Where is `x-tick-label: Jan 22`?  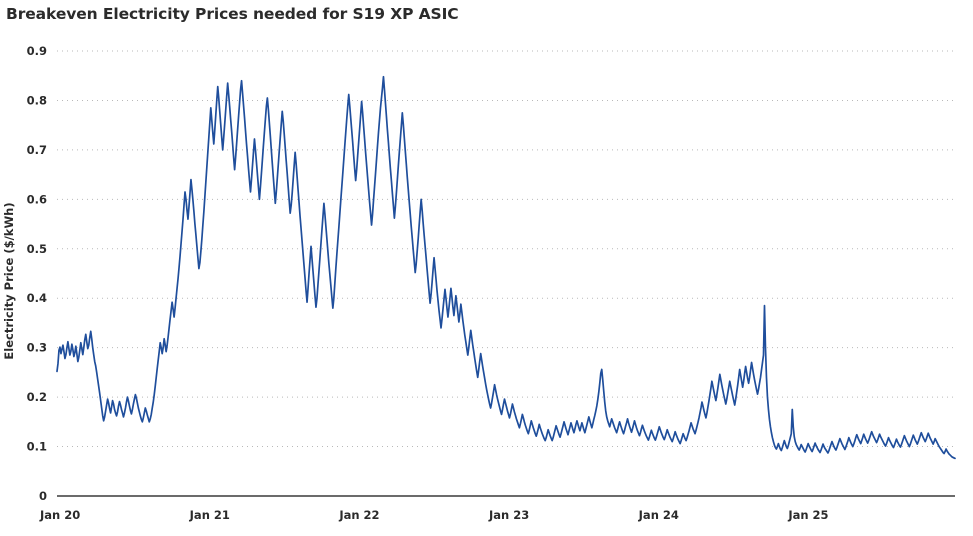 x-tick-label: Jan 22 is located at coordinates (358, 515).